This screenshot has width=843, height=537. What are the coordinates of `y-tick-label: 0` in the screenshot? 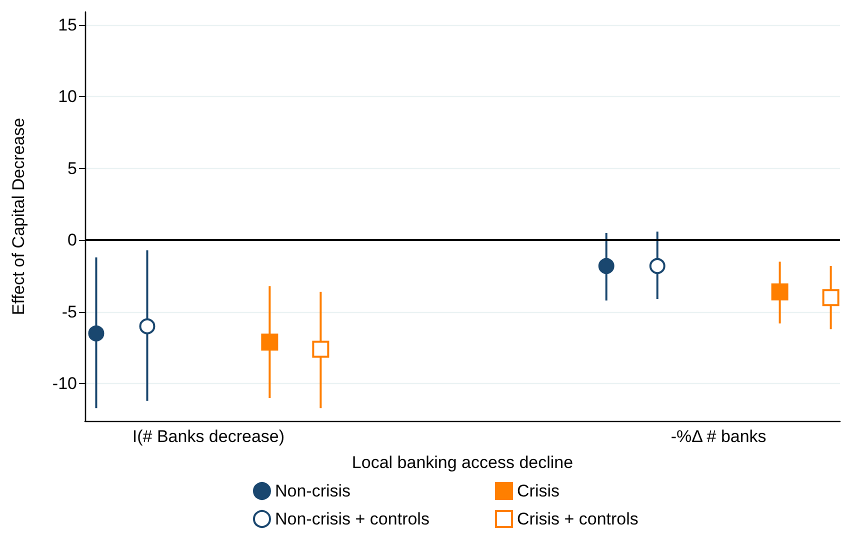 It's located at (72, 240).